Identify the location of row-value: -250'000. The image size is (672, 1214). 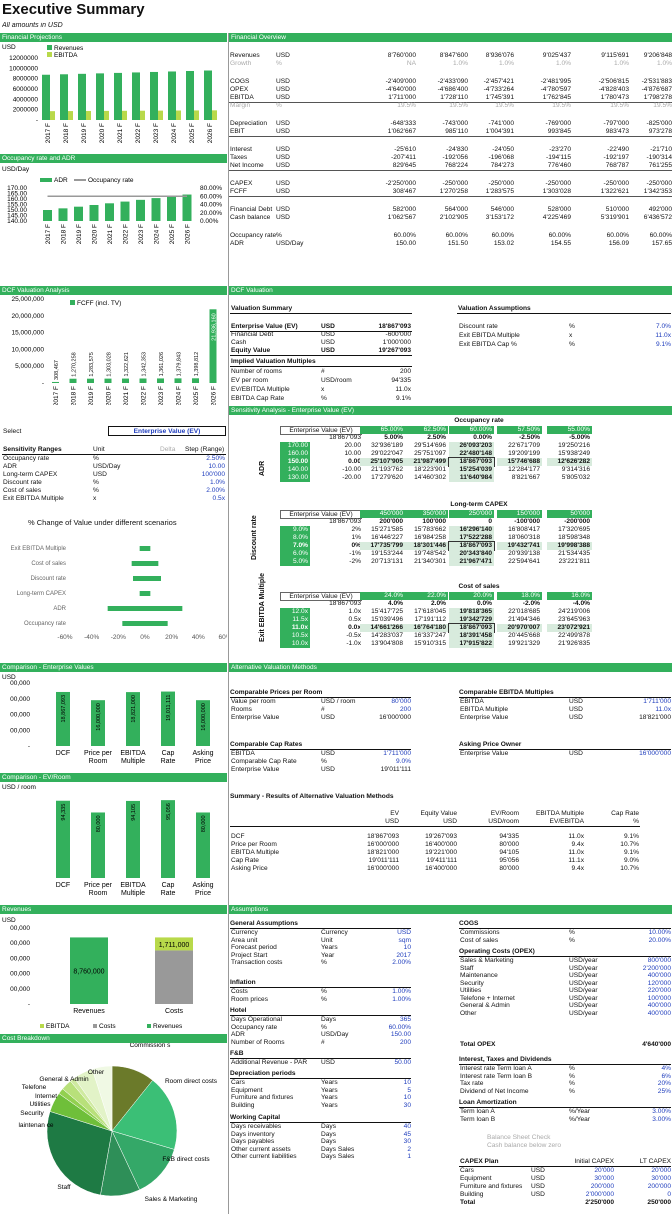
(501, 183).